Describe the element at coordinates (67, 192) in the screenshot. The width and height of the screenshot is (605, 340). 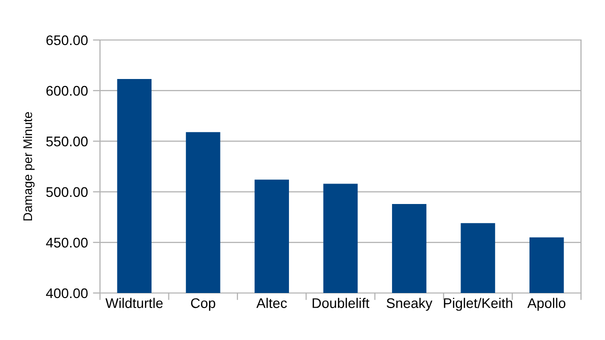
I see `y-tick-label: 500.00` at that location.